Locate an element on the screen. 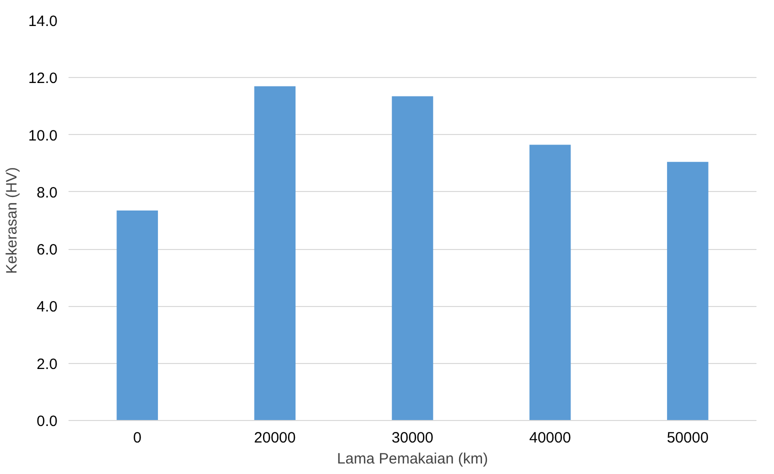 The image size is (774, 474). y-tick-label: 12.0 is located at coordinates (43, 79).